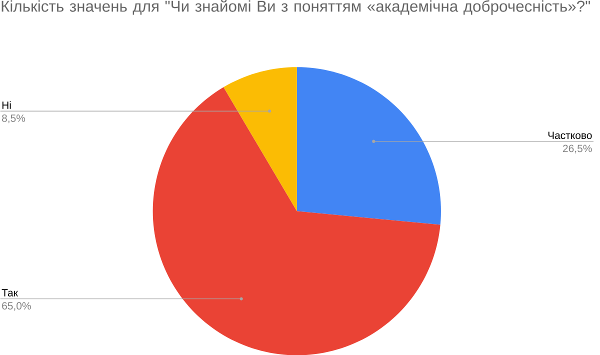 This screenshot has height=355, width=600. What do you see at coordinates (14, 119) in the screenshot?
I see `data-label: 8,5%` at bounding box center [14, 119].